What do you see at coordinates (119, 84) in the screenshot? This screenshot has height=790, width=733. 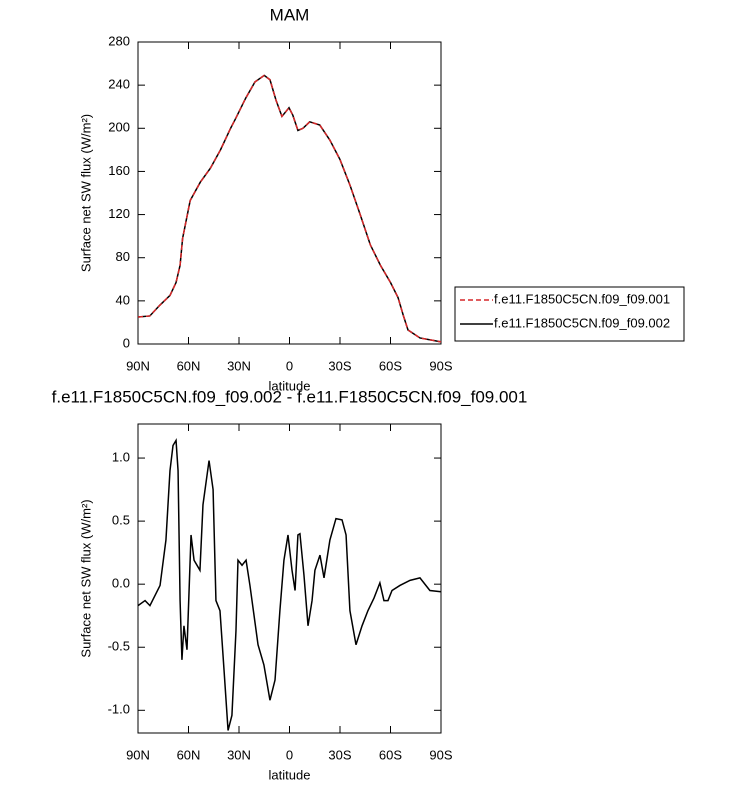 I see `y-tick-label: 240` at bounding box center [119, 84].